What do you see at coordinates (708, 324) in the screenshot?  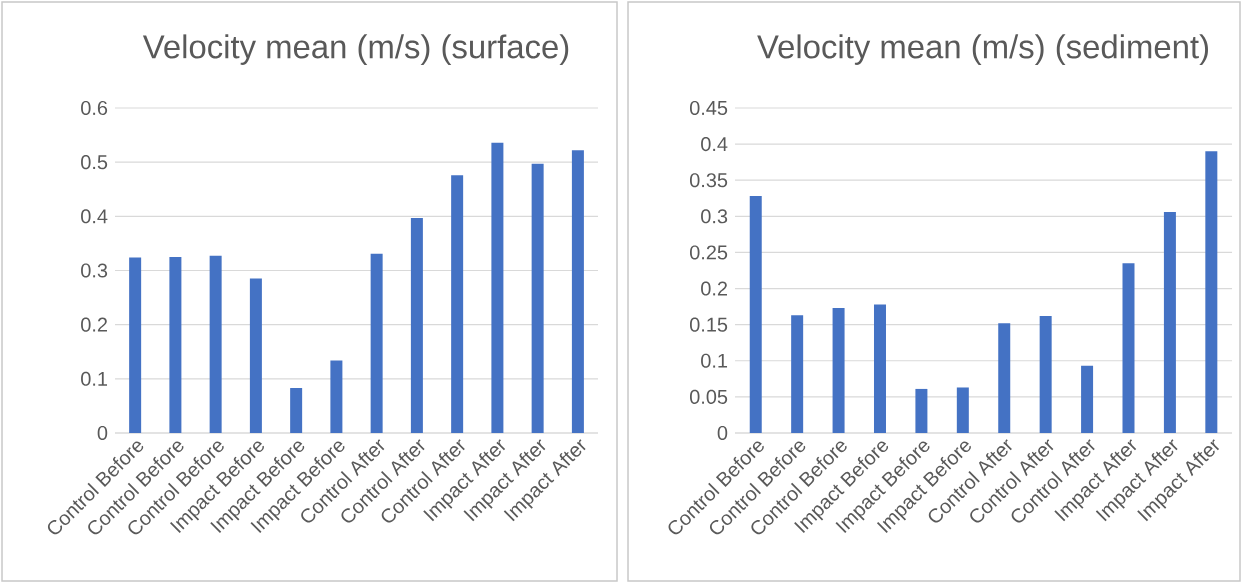 I see `y-tick-label: 0.15` at bounding box center [708, 324].